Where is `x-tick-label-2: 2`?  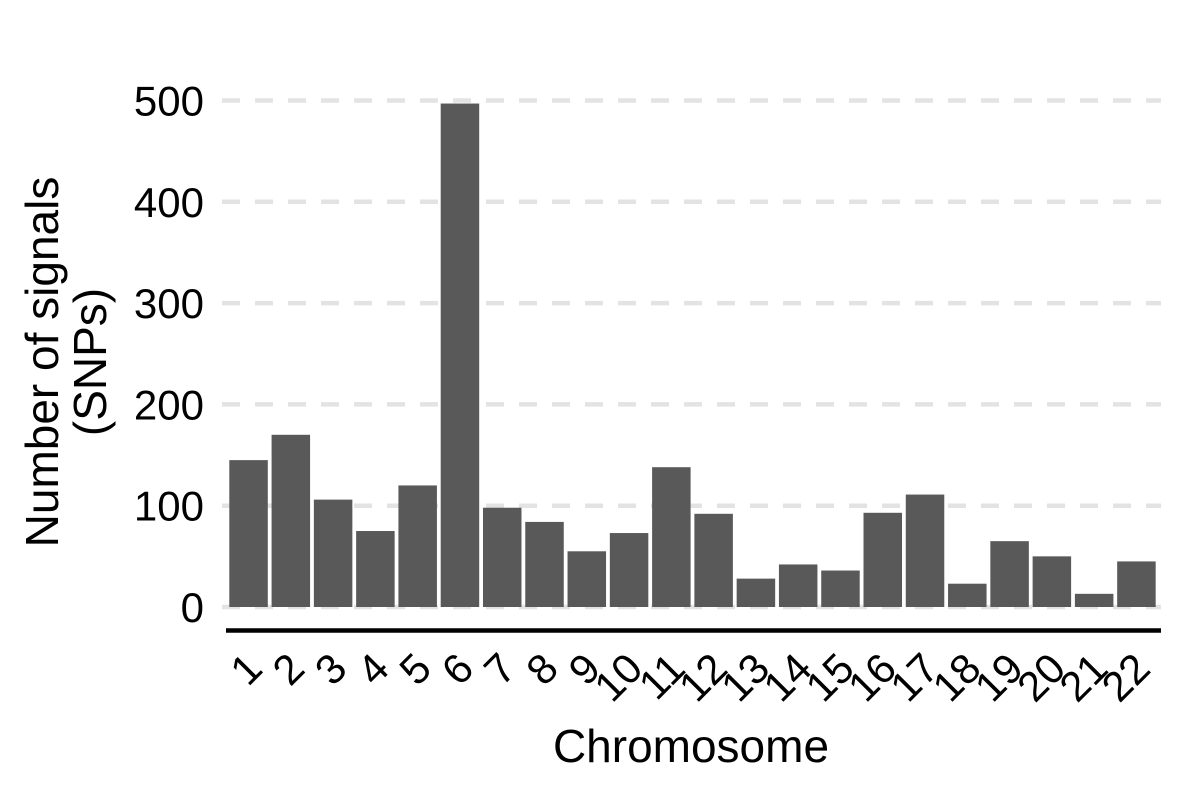
x-tick-label-2: 2 is located at coordinates (288, 669).